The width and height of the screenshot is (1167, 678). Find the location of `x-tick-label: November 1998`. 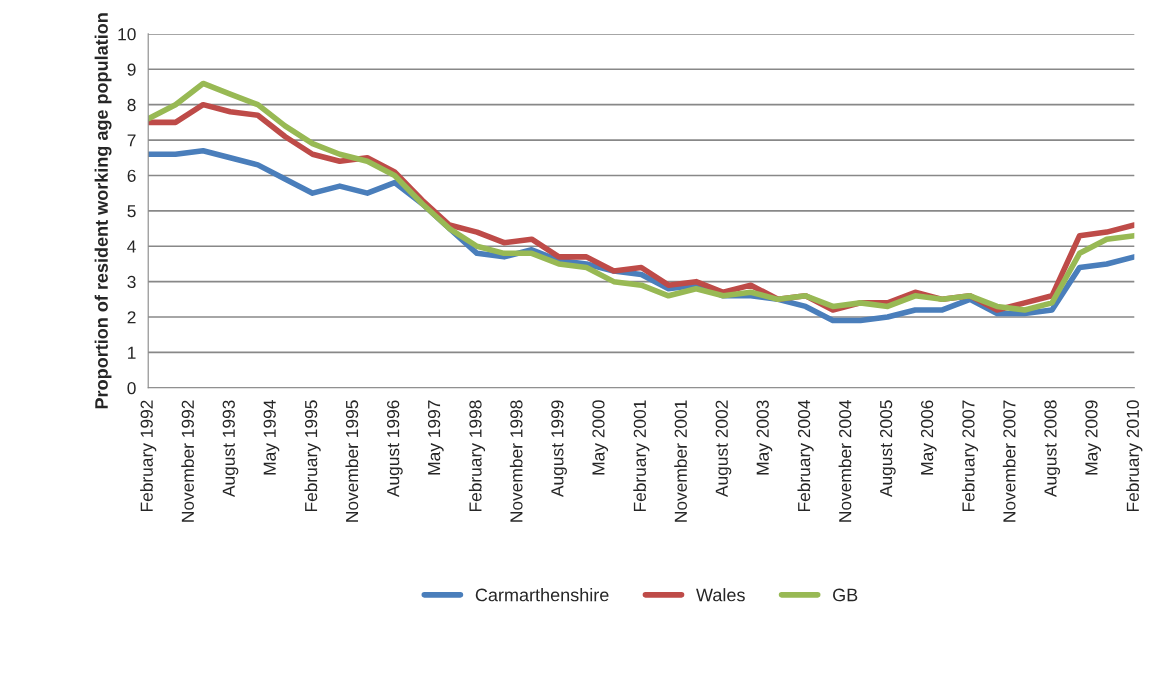

x-tick-label: November 1998 is located at coordinates (516, 461).